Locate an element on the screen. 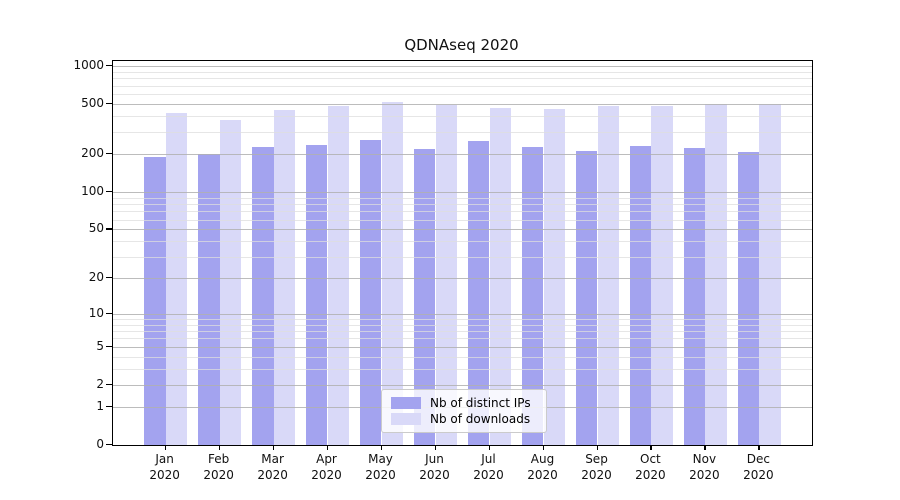 This screenshot has height=500, width=900. x-tick-label-oct: Oct 2020 is located at coordinates (650, 467).